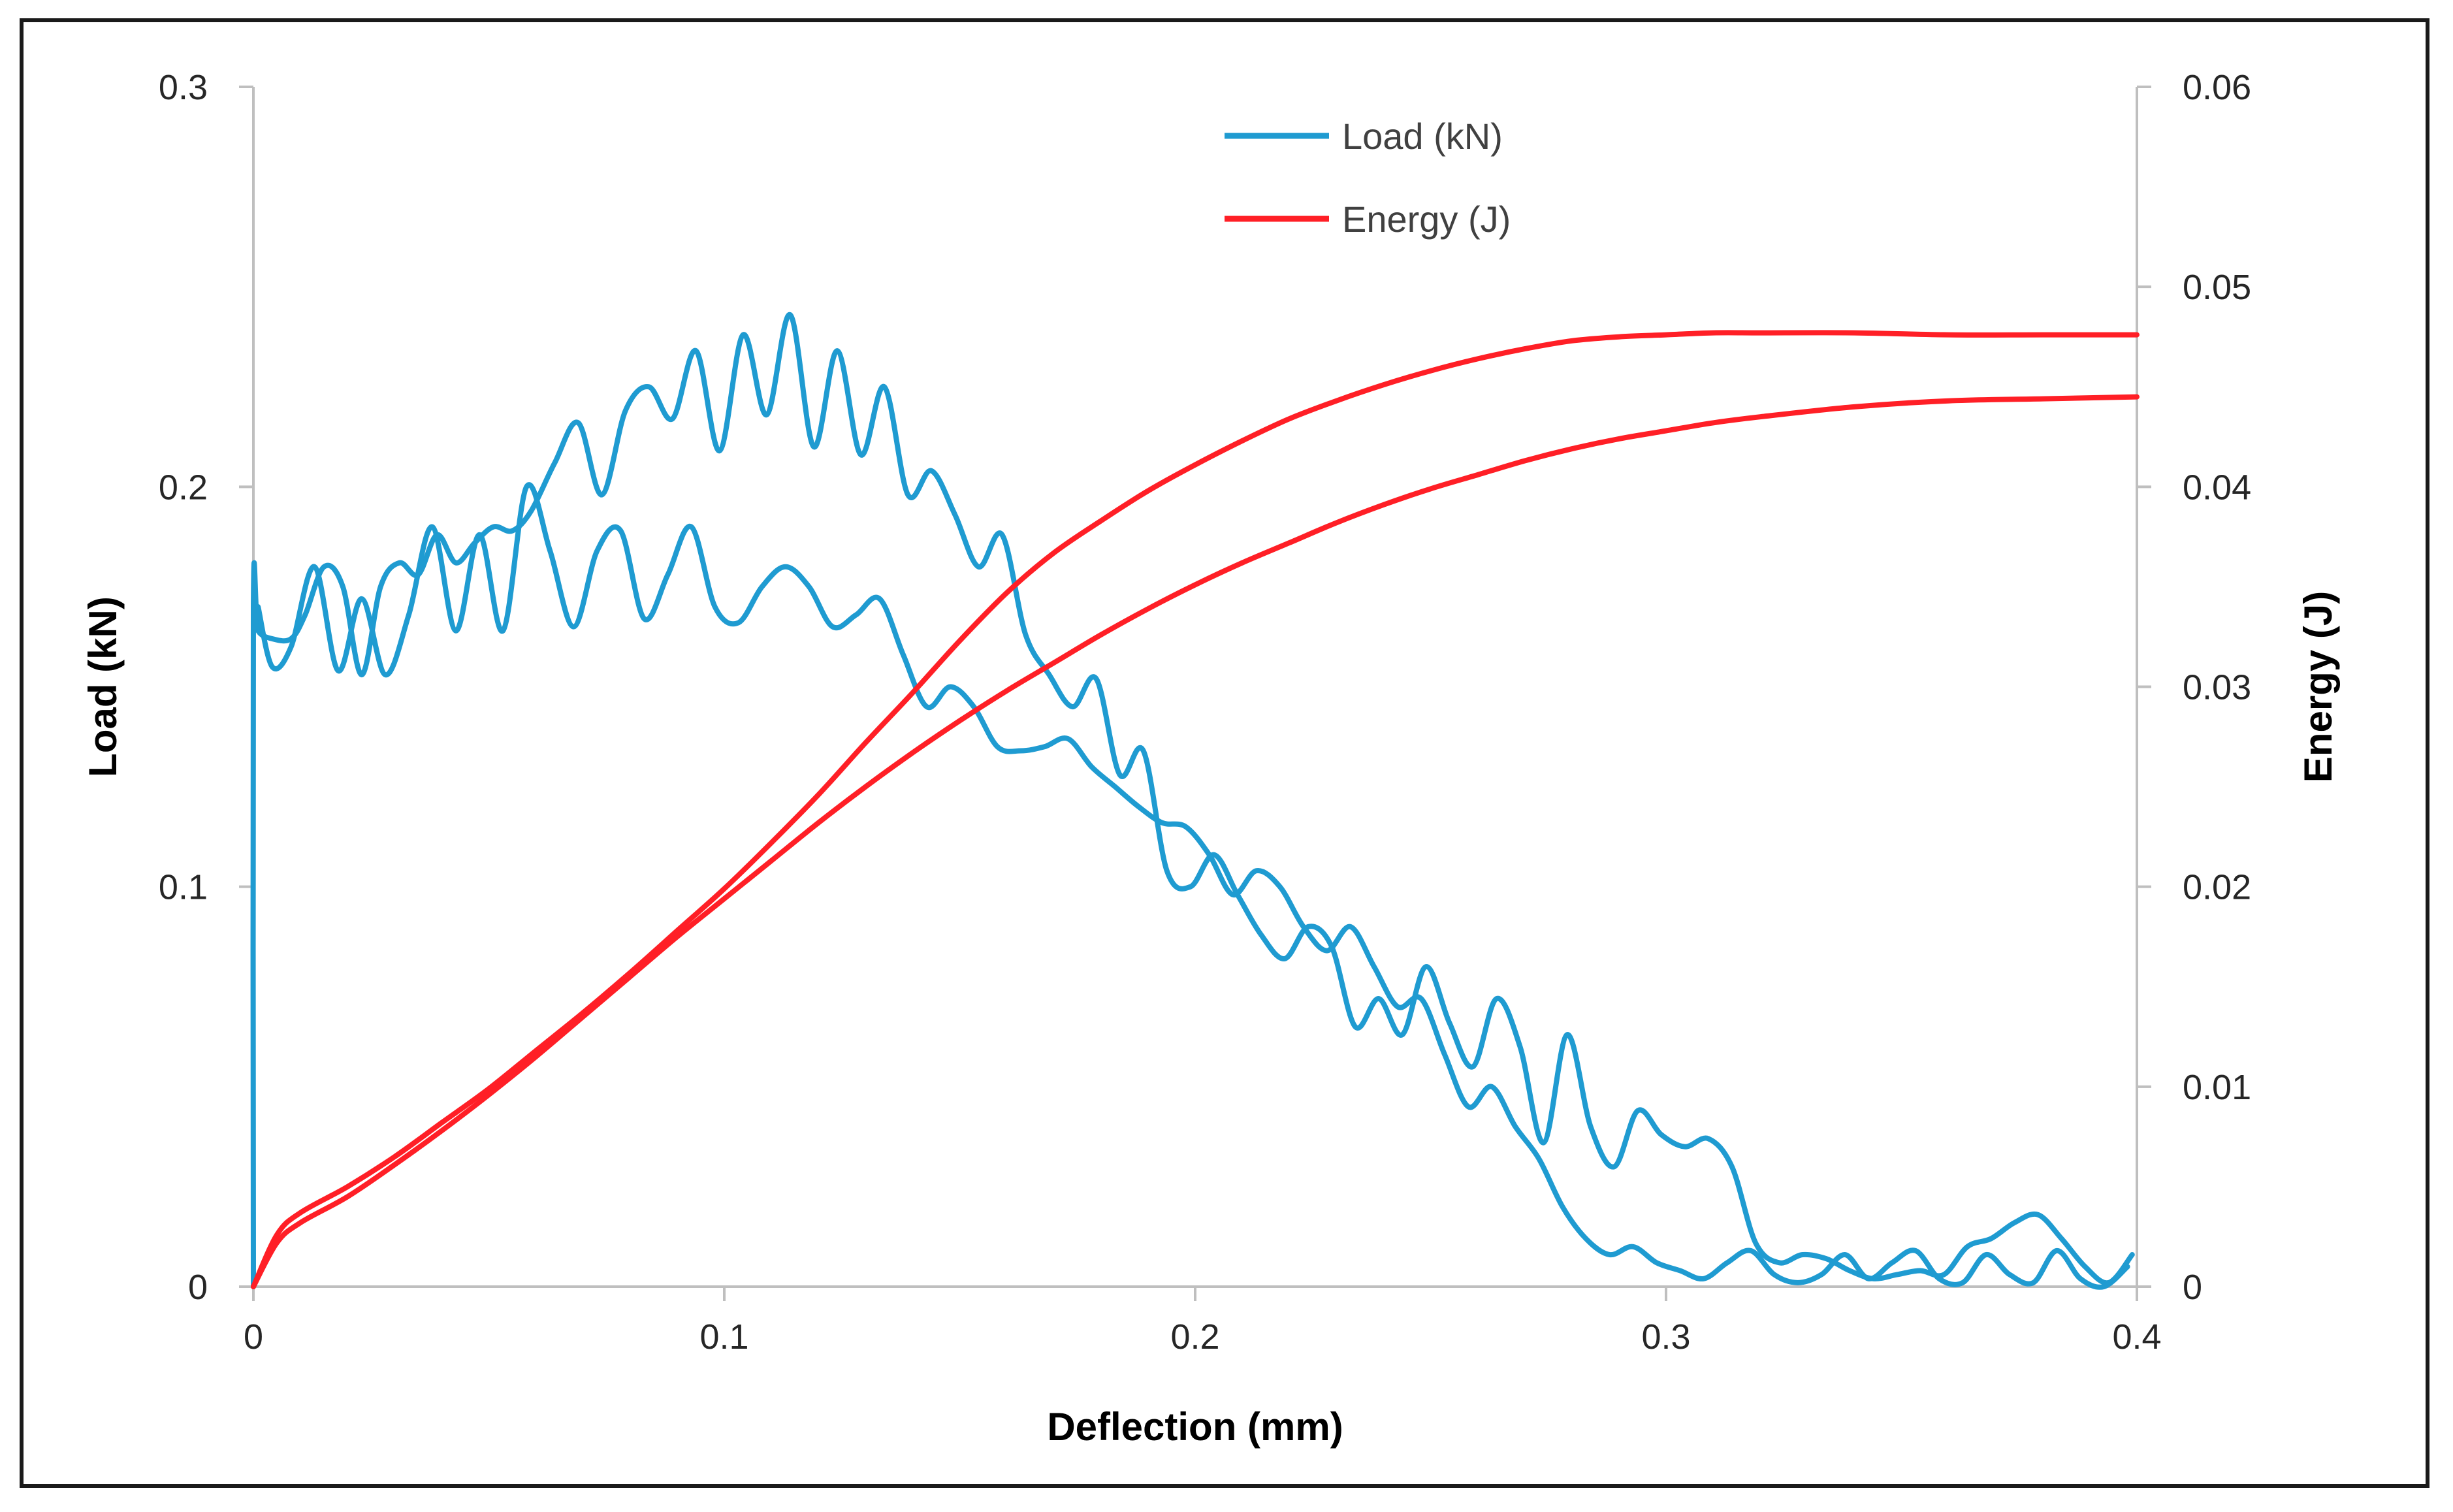  I want to click on left-y-axis-title: Load (kN), so click(103, 686).